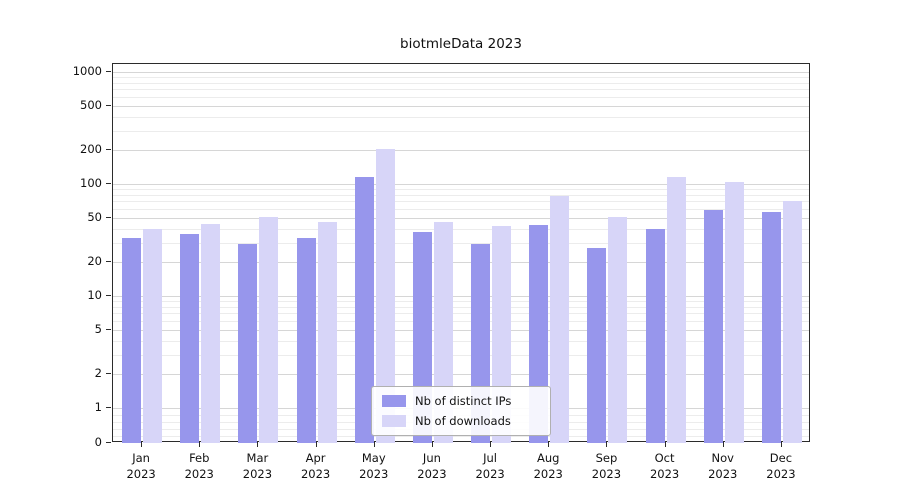  Describe the element at coordinates (490, 466) in the screenshot. I see `x-tick-label: Jul 2023` at that location.